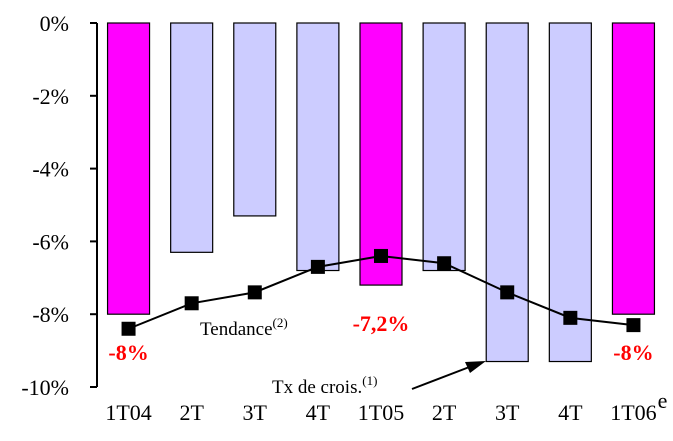 The image size is (673, 441). What do you see at coordinates (236, 329) in the screenshot?
I see `trend-annotation-label: Tendance` at bounding box center [236, 329].